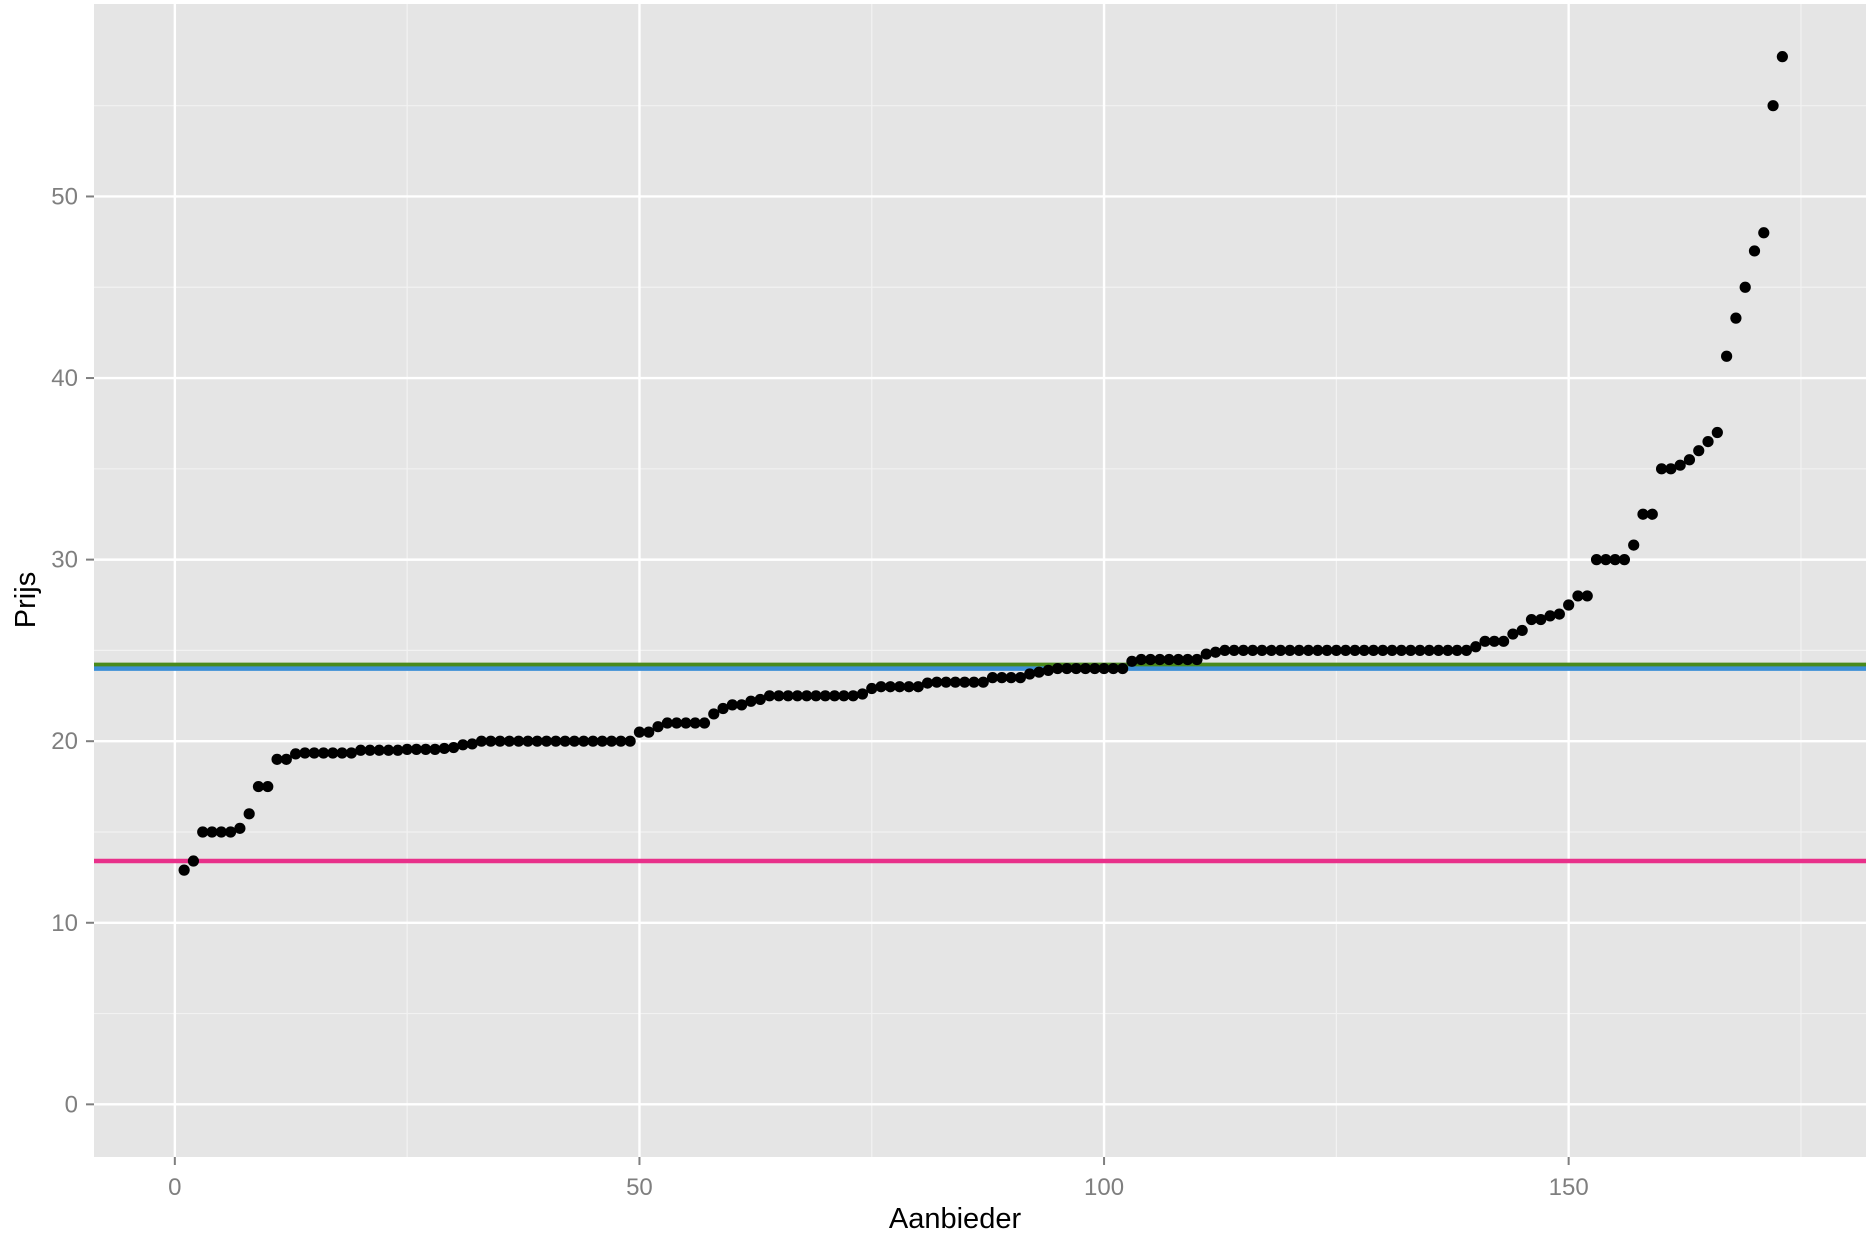  I want to click on y-axis: 0 10 20 30 40 50, so click(72, 650).